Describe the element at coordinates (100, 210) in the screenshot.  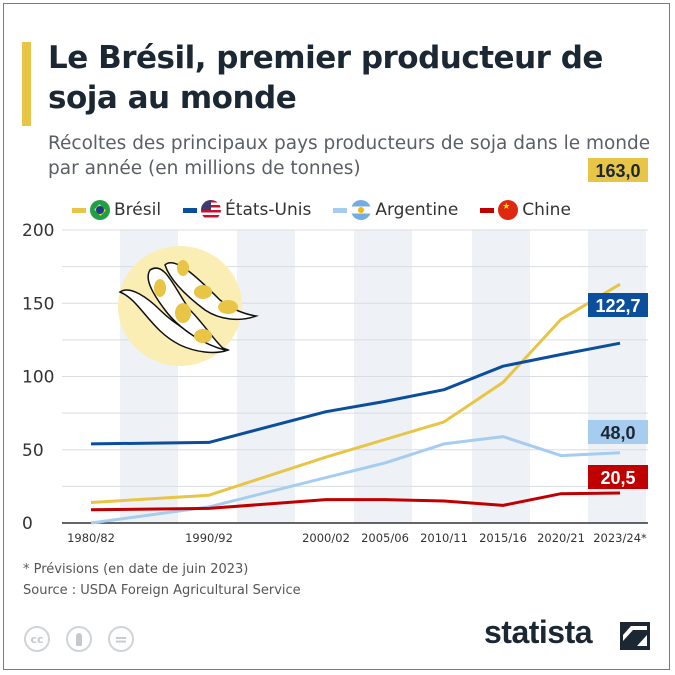
I see `brazil-flag-icon` at that location.